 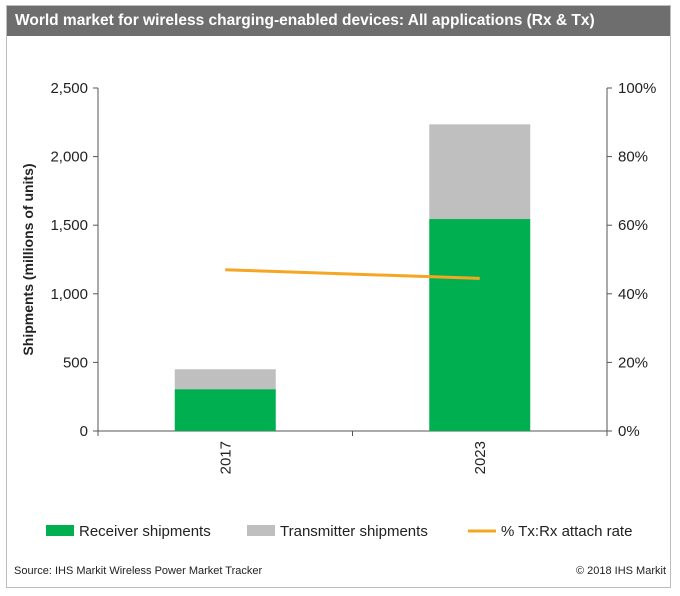 What do you see at coordinates (633, 225) in the screenshot?
I see `y2-tick-label: 60%` at bounding box center [633, 225].